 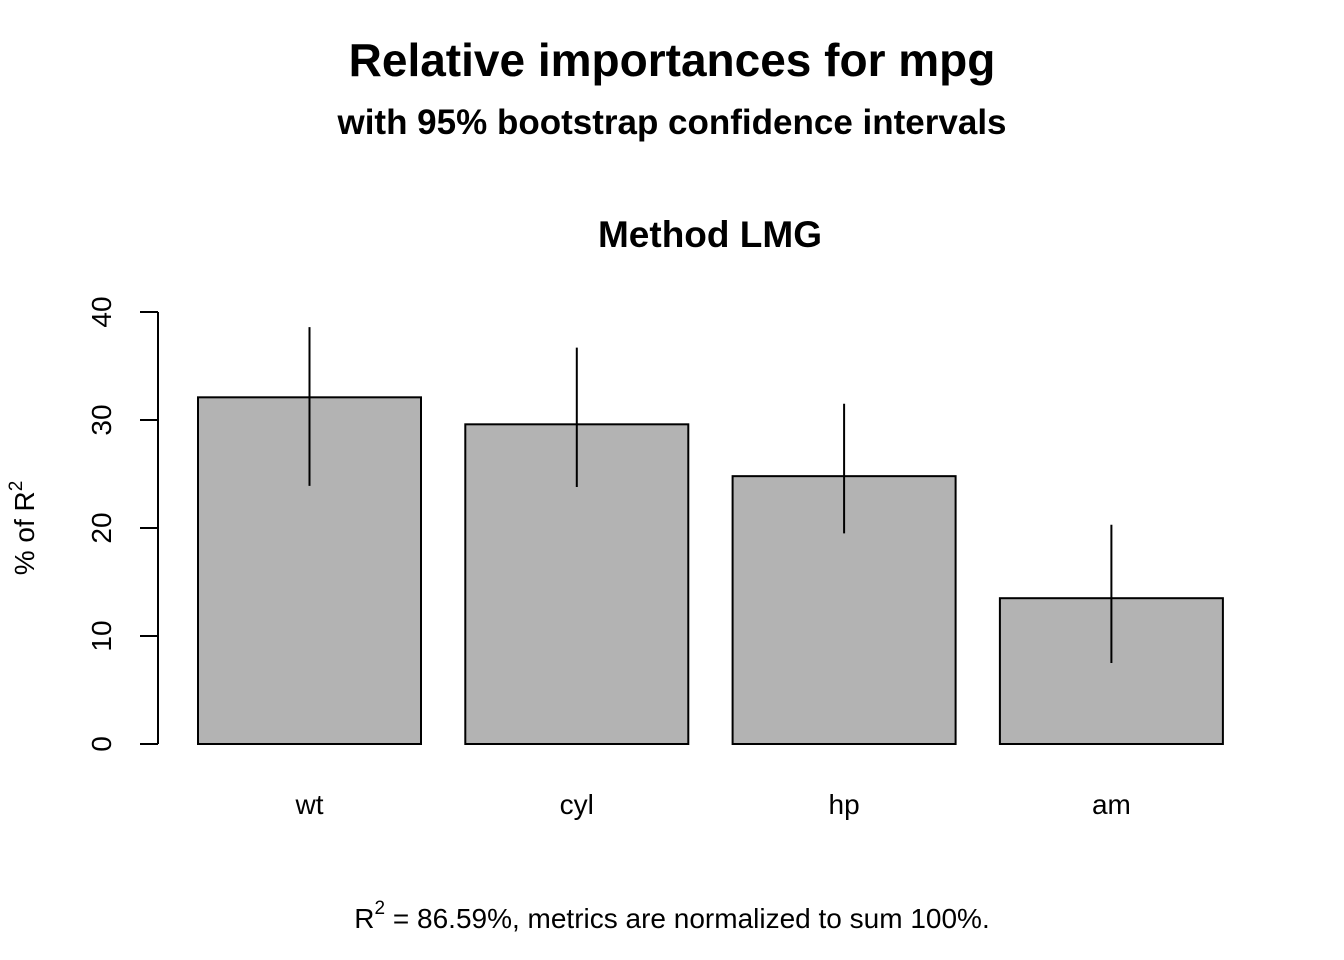 What do you see at coordinates (401, 918) in the screenshot?
I see `footer-equals: =` at bounding box center [401, 918].